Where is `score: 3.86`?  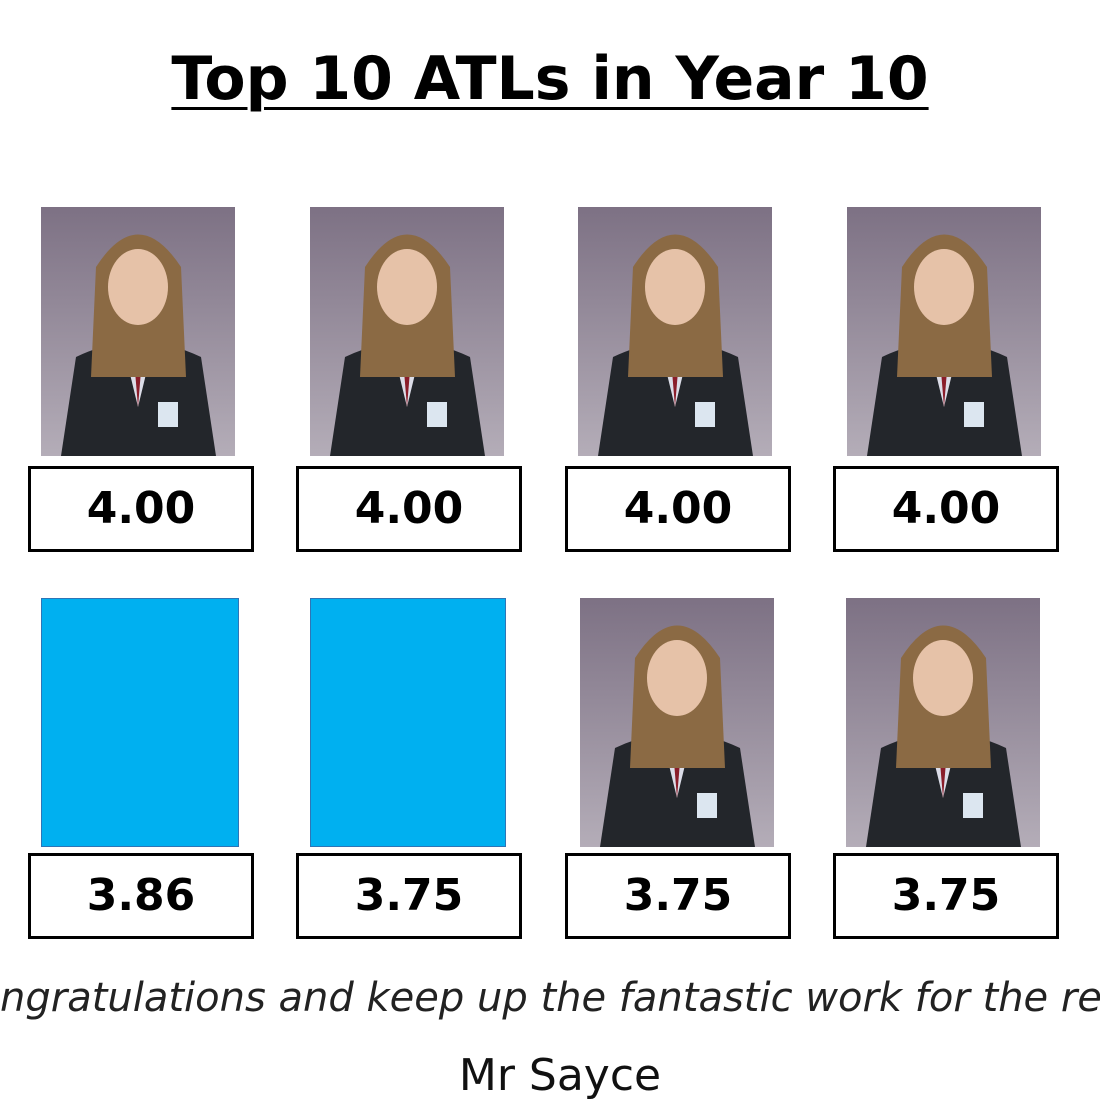
score: 3.86 is located at coordinates (141, 896).